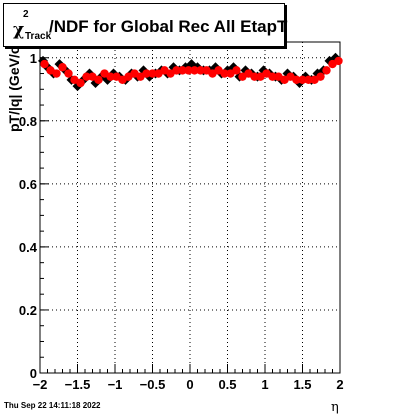  I want to click on data-series, so click(190, 72).